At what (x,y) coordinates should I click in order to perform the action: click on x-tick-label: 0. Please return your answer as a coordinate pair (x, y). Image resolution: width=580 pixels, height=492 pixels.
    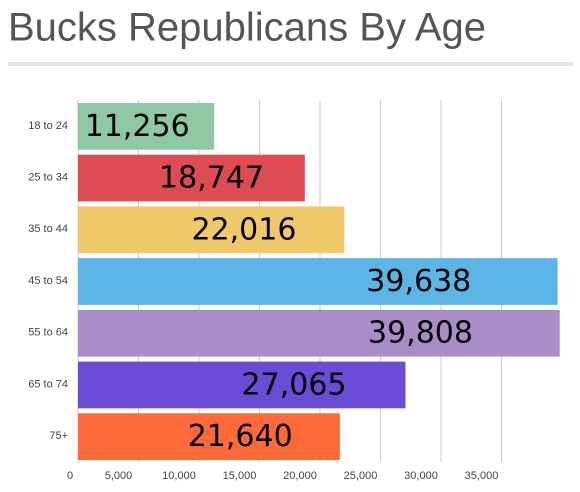
    Looking at the image, I should click on (70, 476).